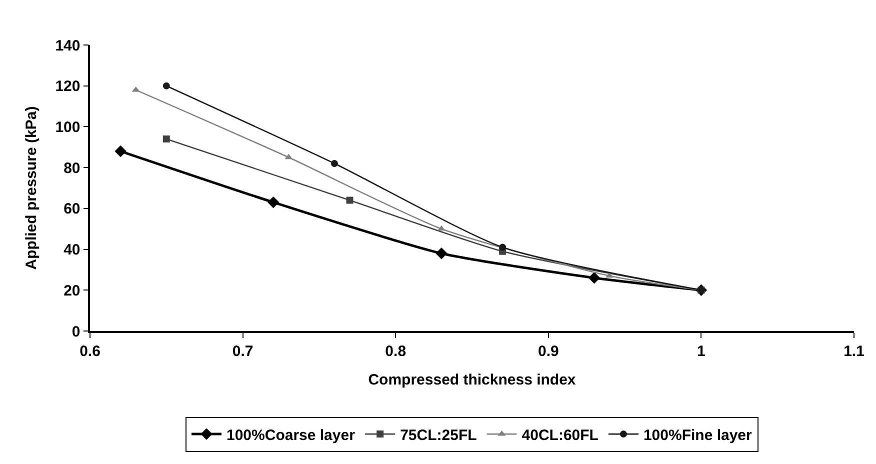  What do you see at coordinates (438, 435) in the screenshot?
I see `legend-label: 75CL:25FL` at bounding box center [438, 435].